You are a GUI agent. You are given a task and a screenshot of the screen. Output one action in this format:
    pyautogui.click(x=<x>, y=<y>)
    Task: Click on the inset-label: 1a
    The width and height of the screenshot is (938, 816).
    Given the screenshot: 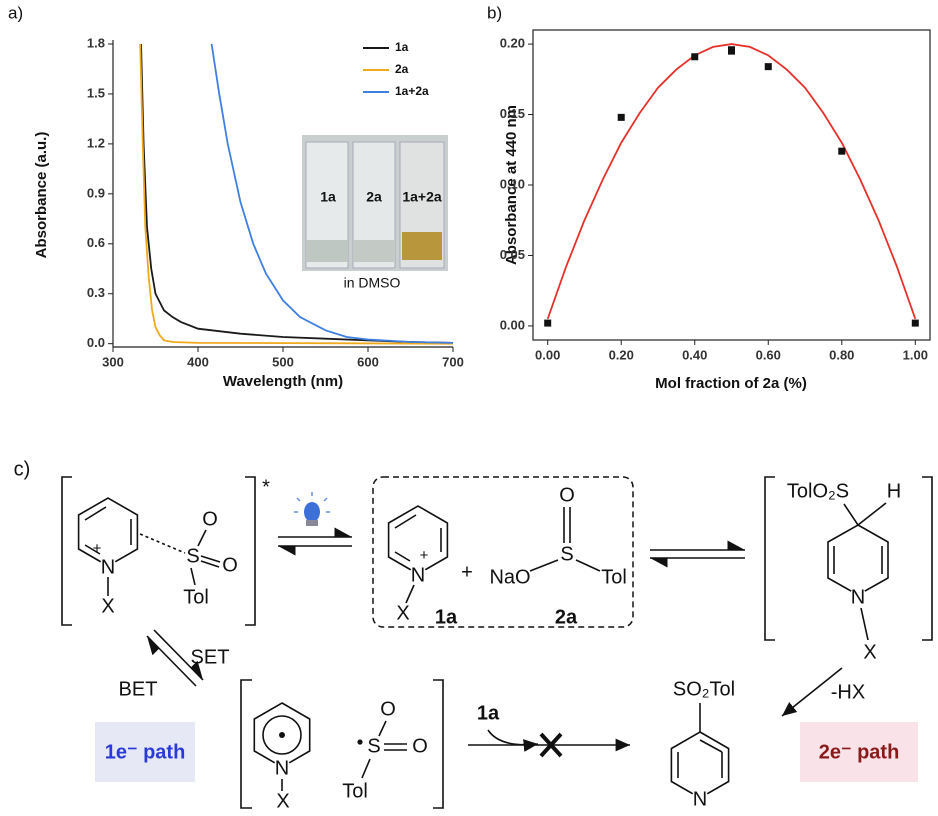 What is the action you would take?
    pyautogui.click(x=328, y=197)
    